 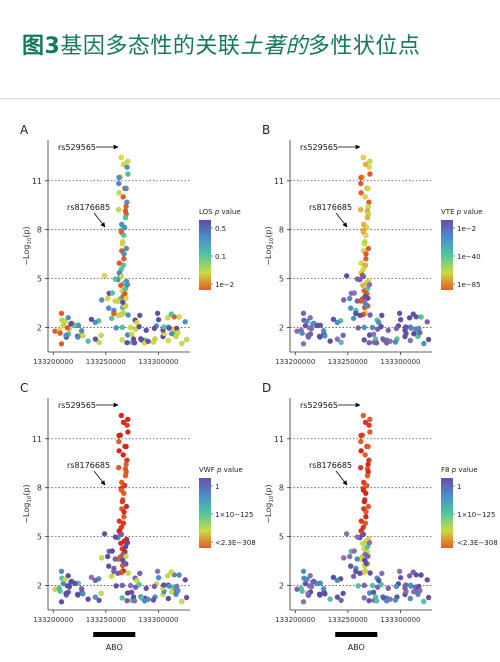 I want to click on panel-letter: D, so click(x=266, y=388).